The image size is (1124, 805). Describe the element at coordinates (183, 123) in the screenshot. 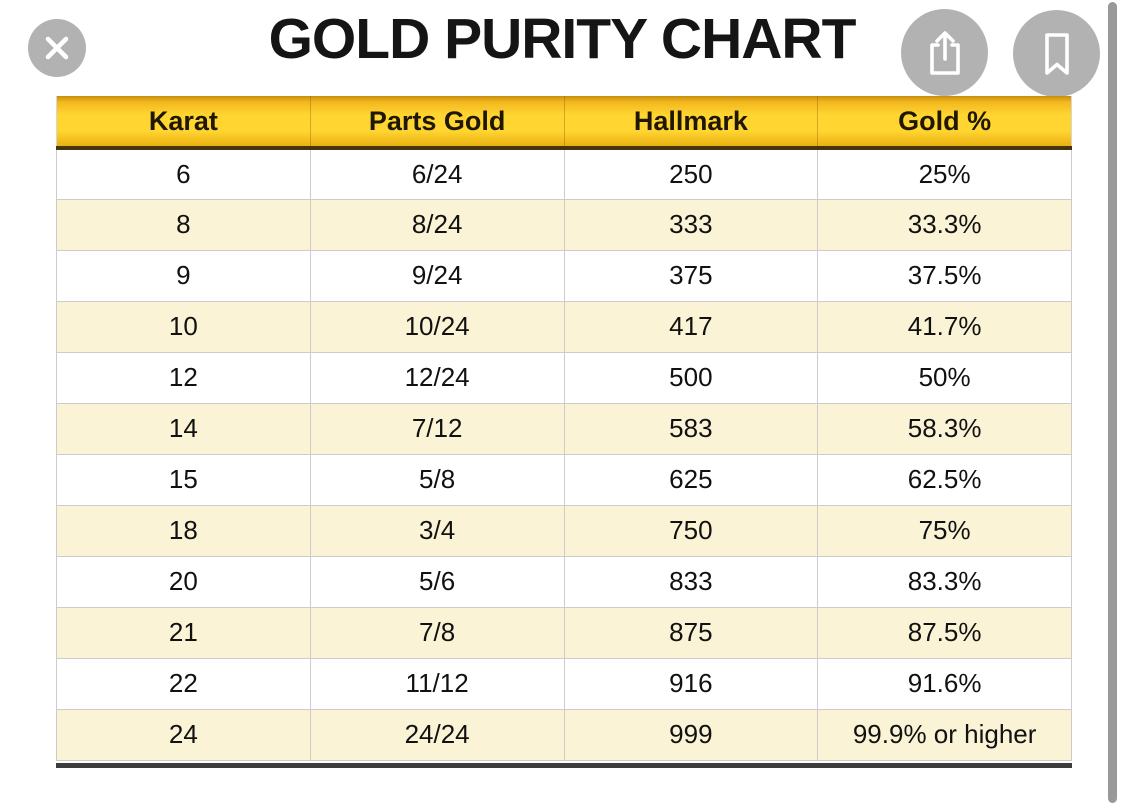

I see `column-header-karat: Karat` at that location.